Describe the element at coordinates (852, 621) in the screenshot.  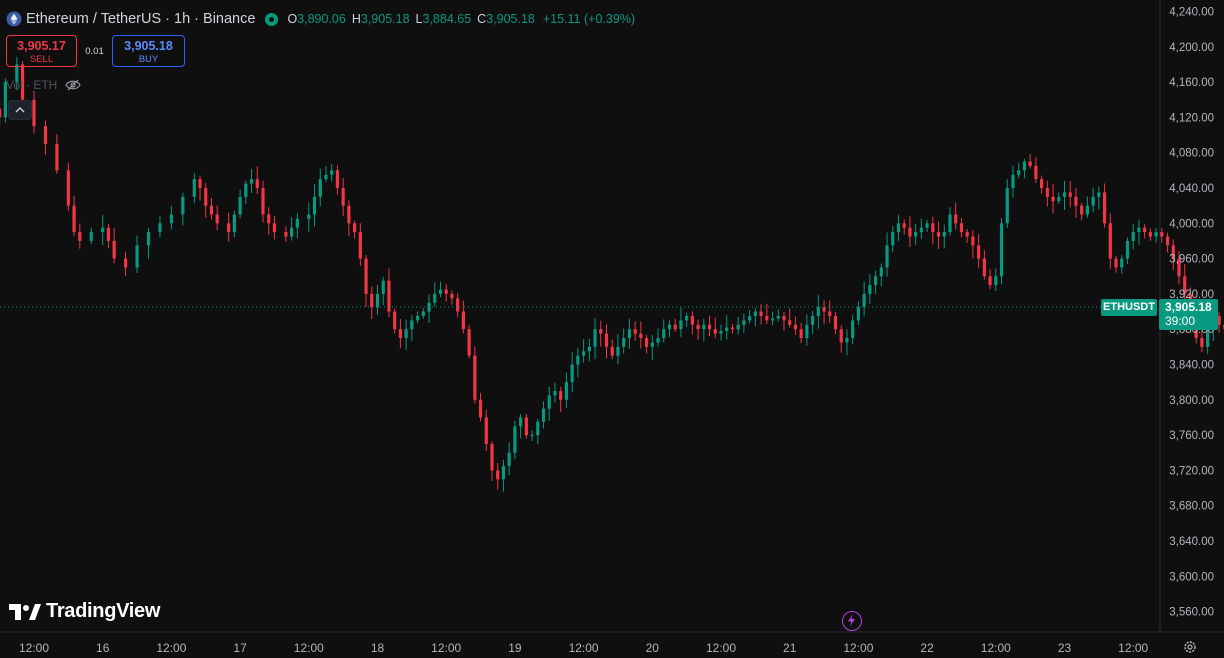
I see `lightning-icon` at that location.